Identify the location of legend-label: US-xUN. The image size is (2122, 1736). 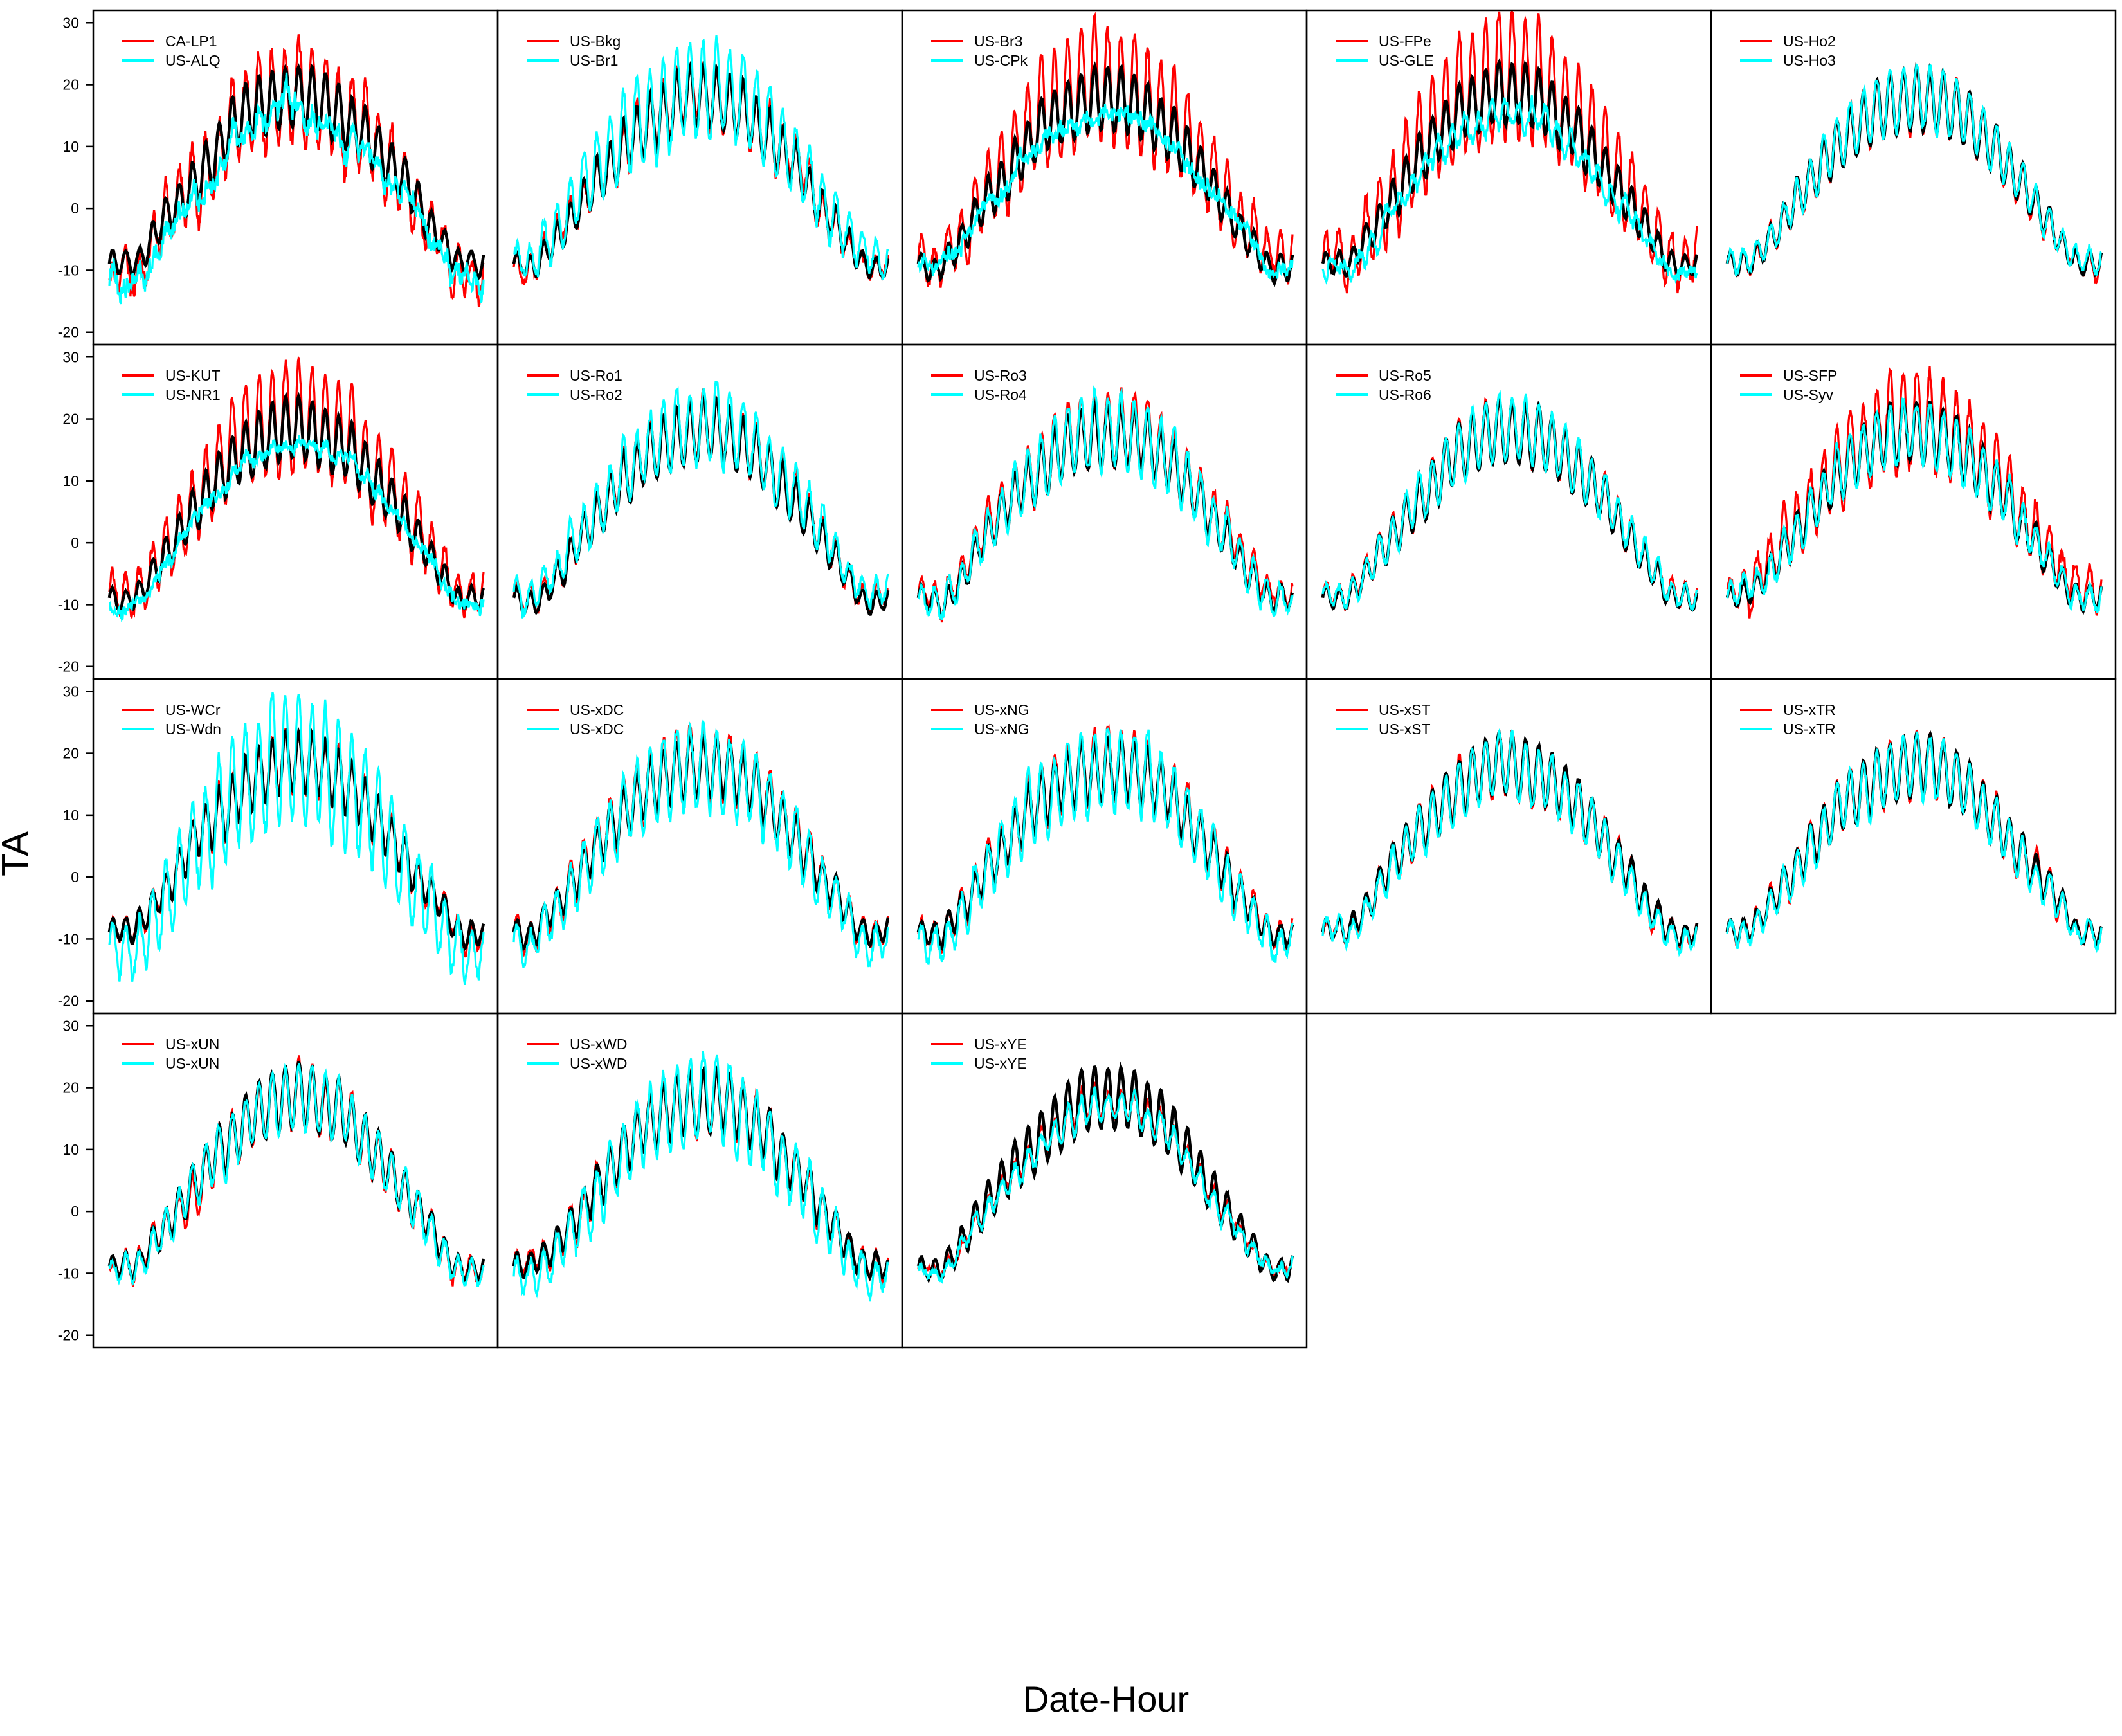
(192, 1044).